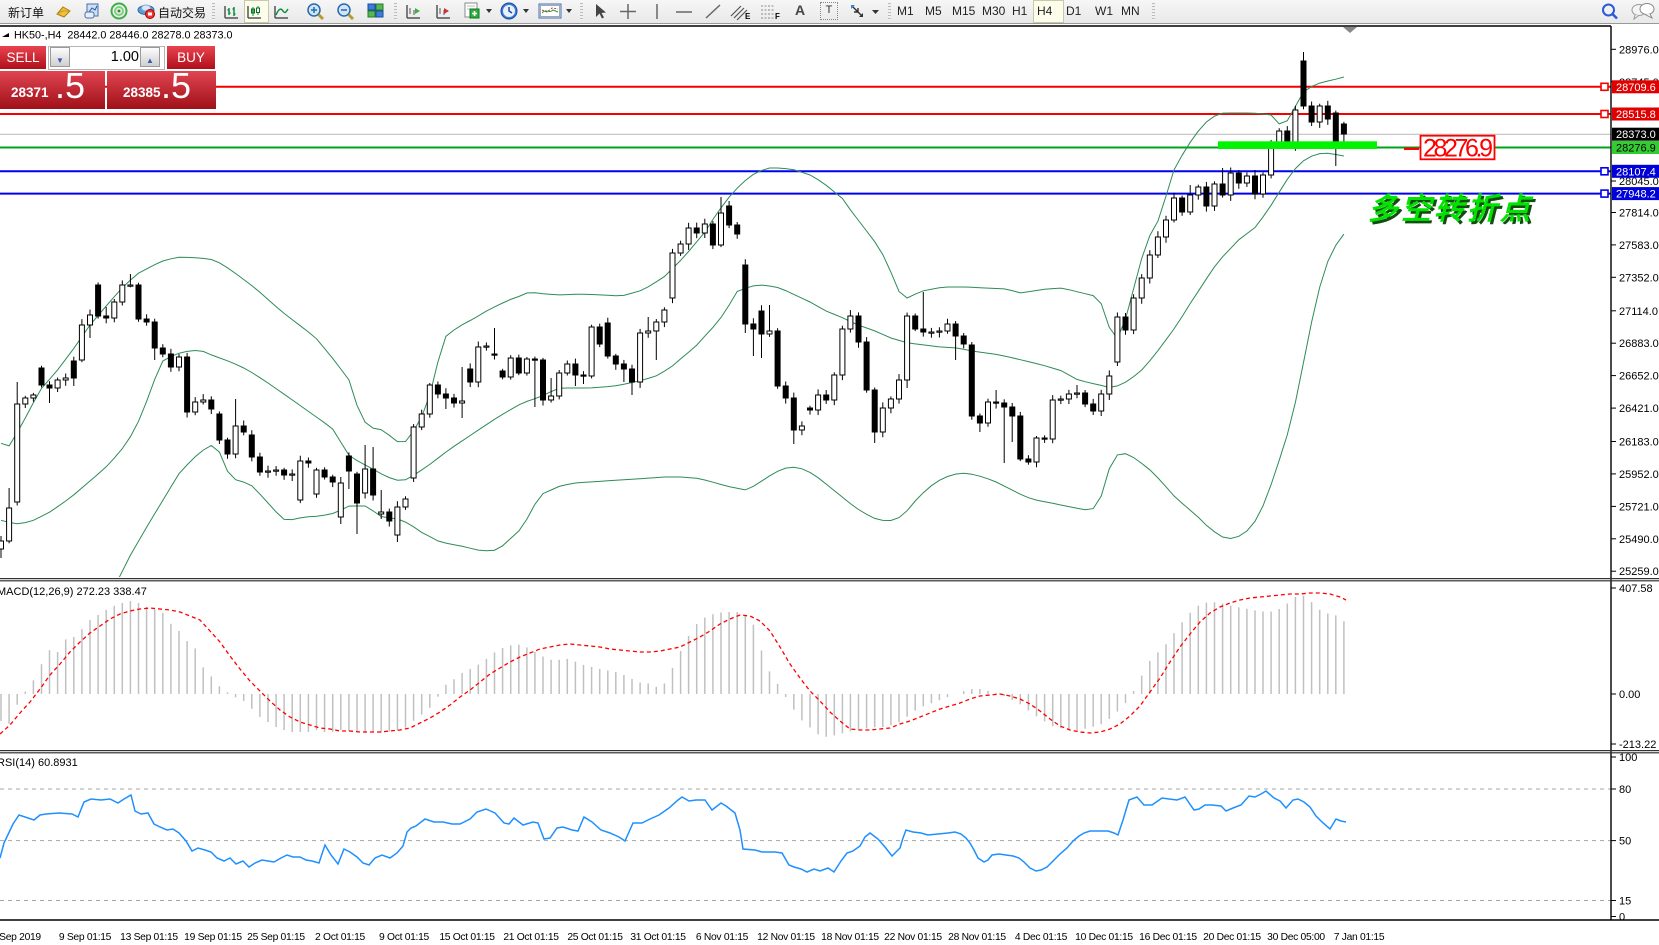  I want to click on svg-text: 31 Oct 01:15, so click(658, 937).